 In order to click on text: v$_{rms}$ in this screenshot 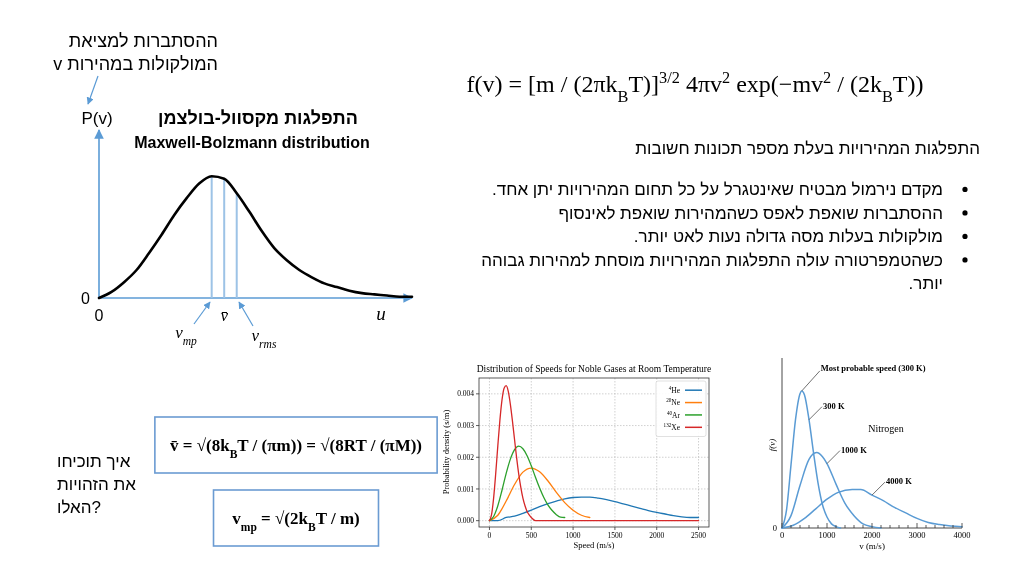, I will do `click(264, 338)`.